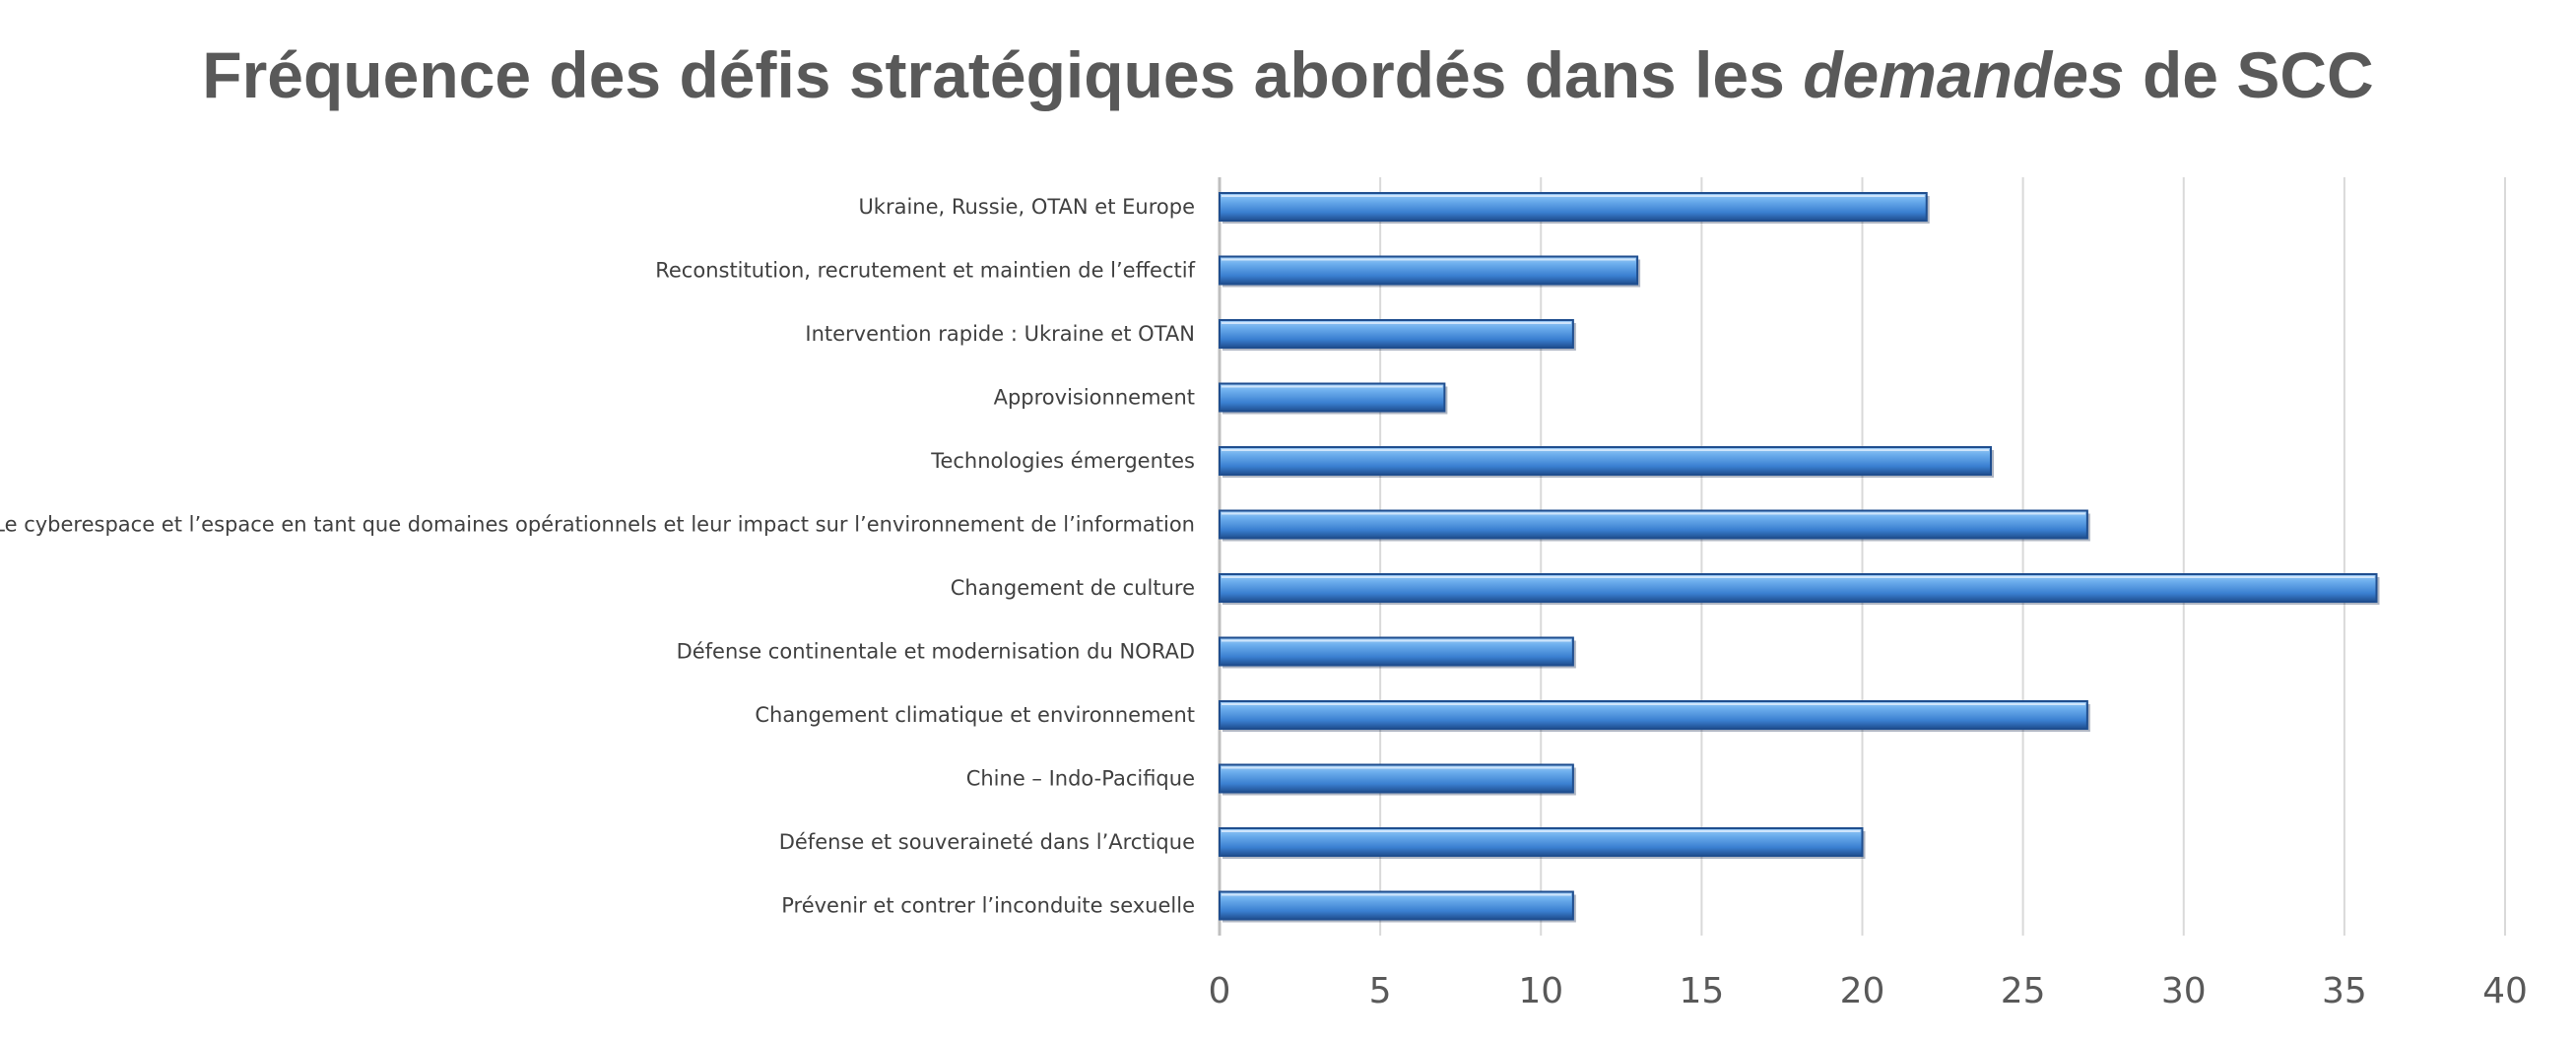  I want to click on category-label: Technologies émergentes, so click(1062, 461).